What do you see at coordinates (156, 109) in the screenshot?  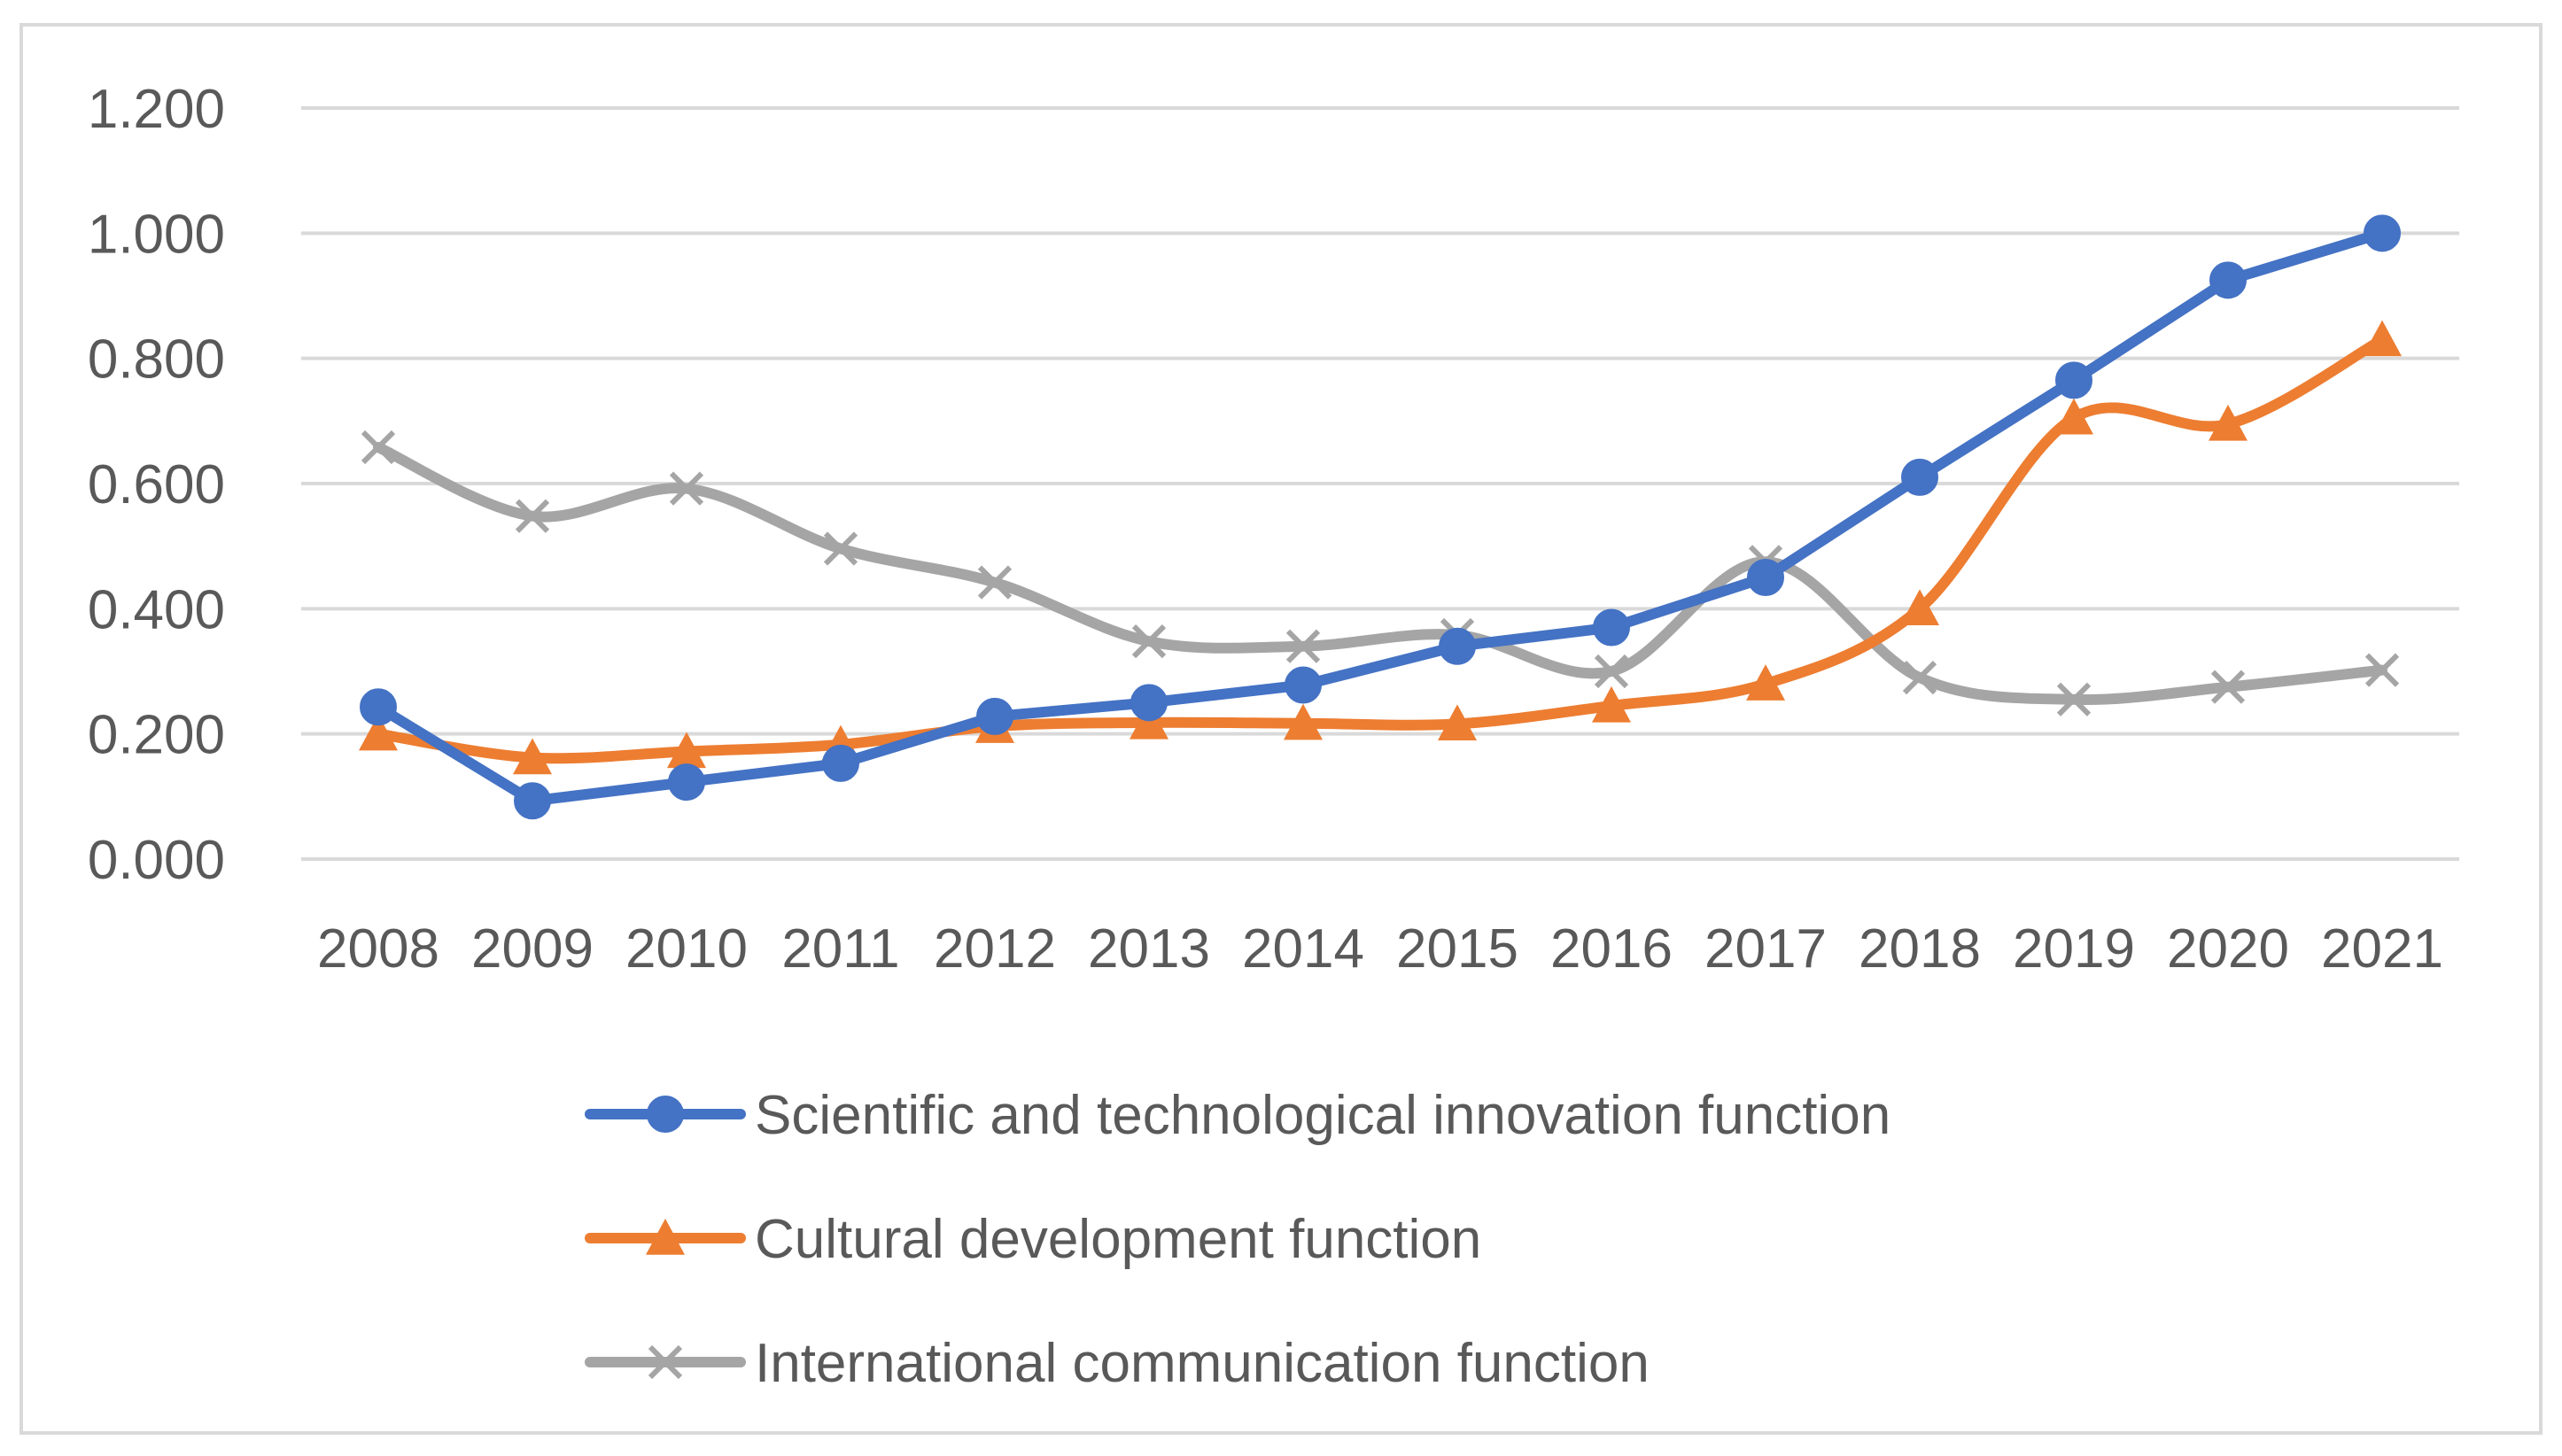 I see `y-tick-label: 1.200` at bounding box center [156, 109].